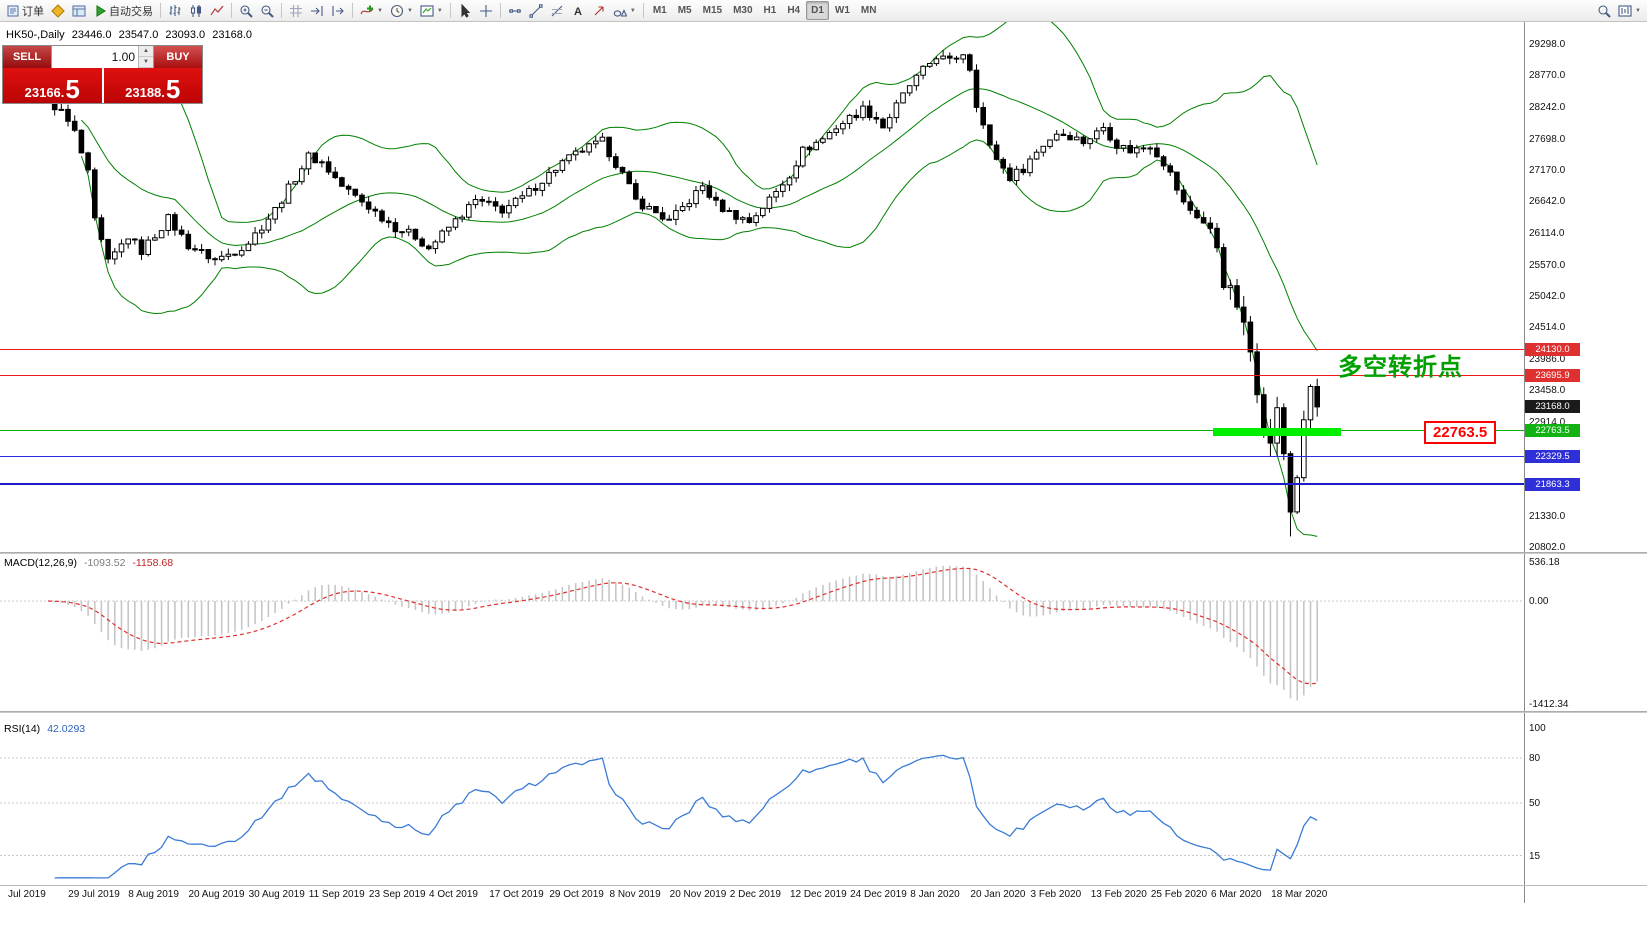 This screenshot has height=947, width=1647. I want to click on periods-button: ▼, so click(401, 10).